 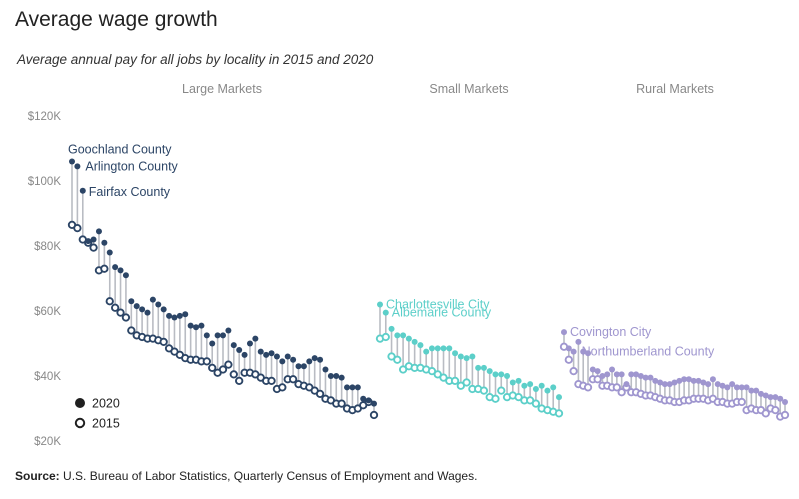 What do you see at coordinates (468, 89) in the screenshot?
I see `group-label-small-markets: Small Markets` at bounding box center [468, 89].